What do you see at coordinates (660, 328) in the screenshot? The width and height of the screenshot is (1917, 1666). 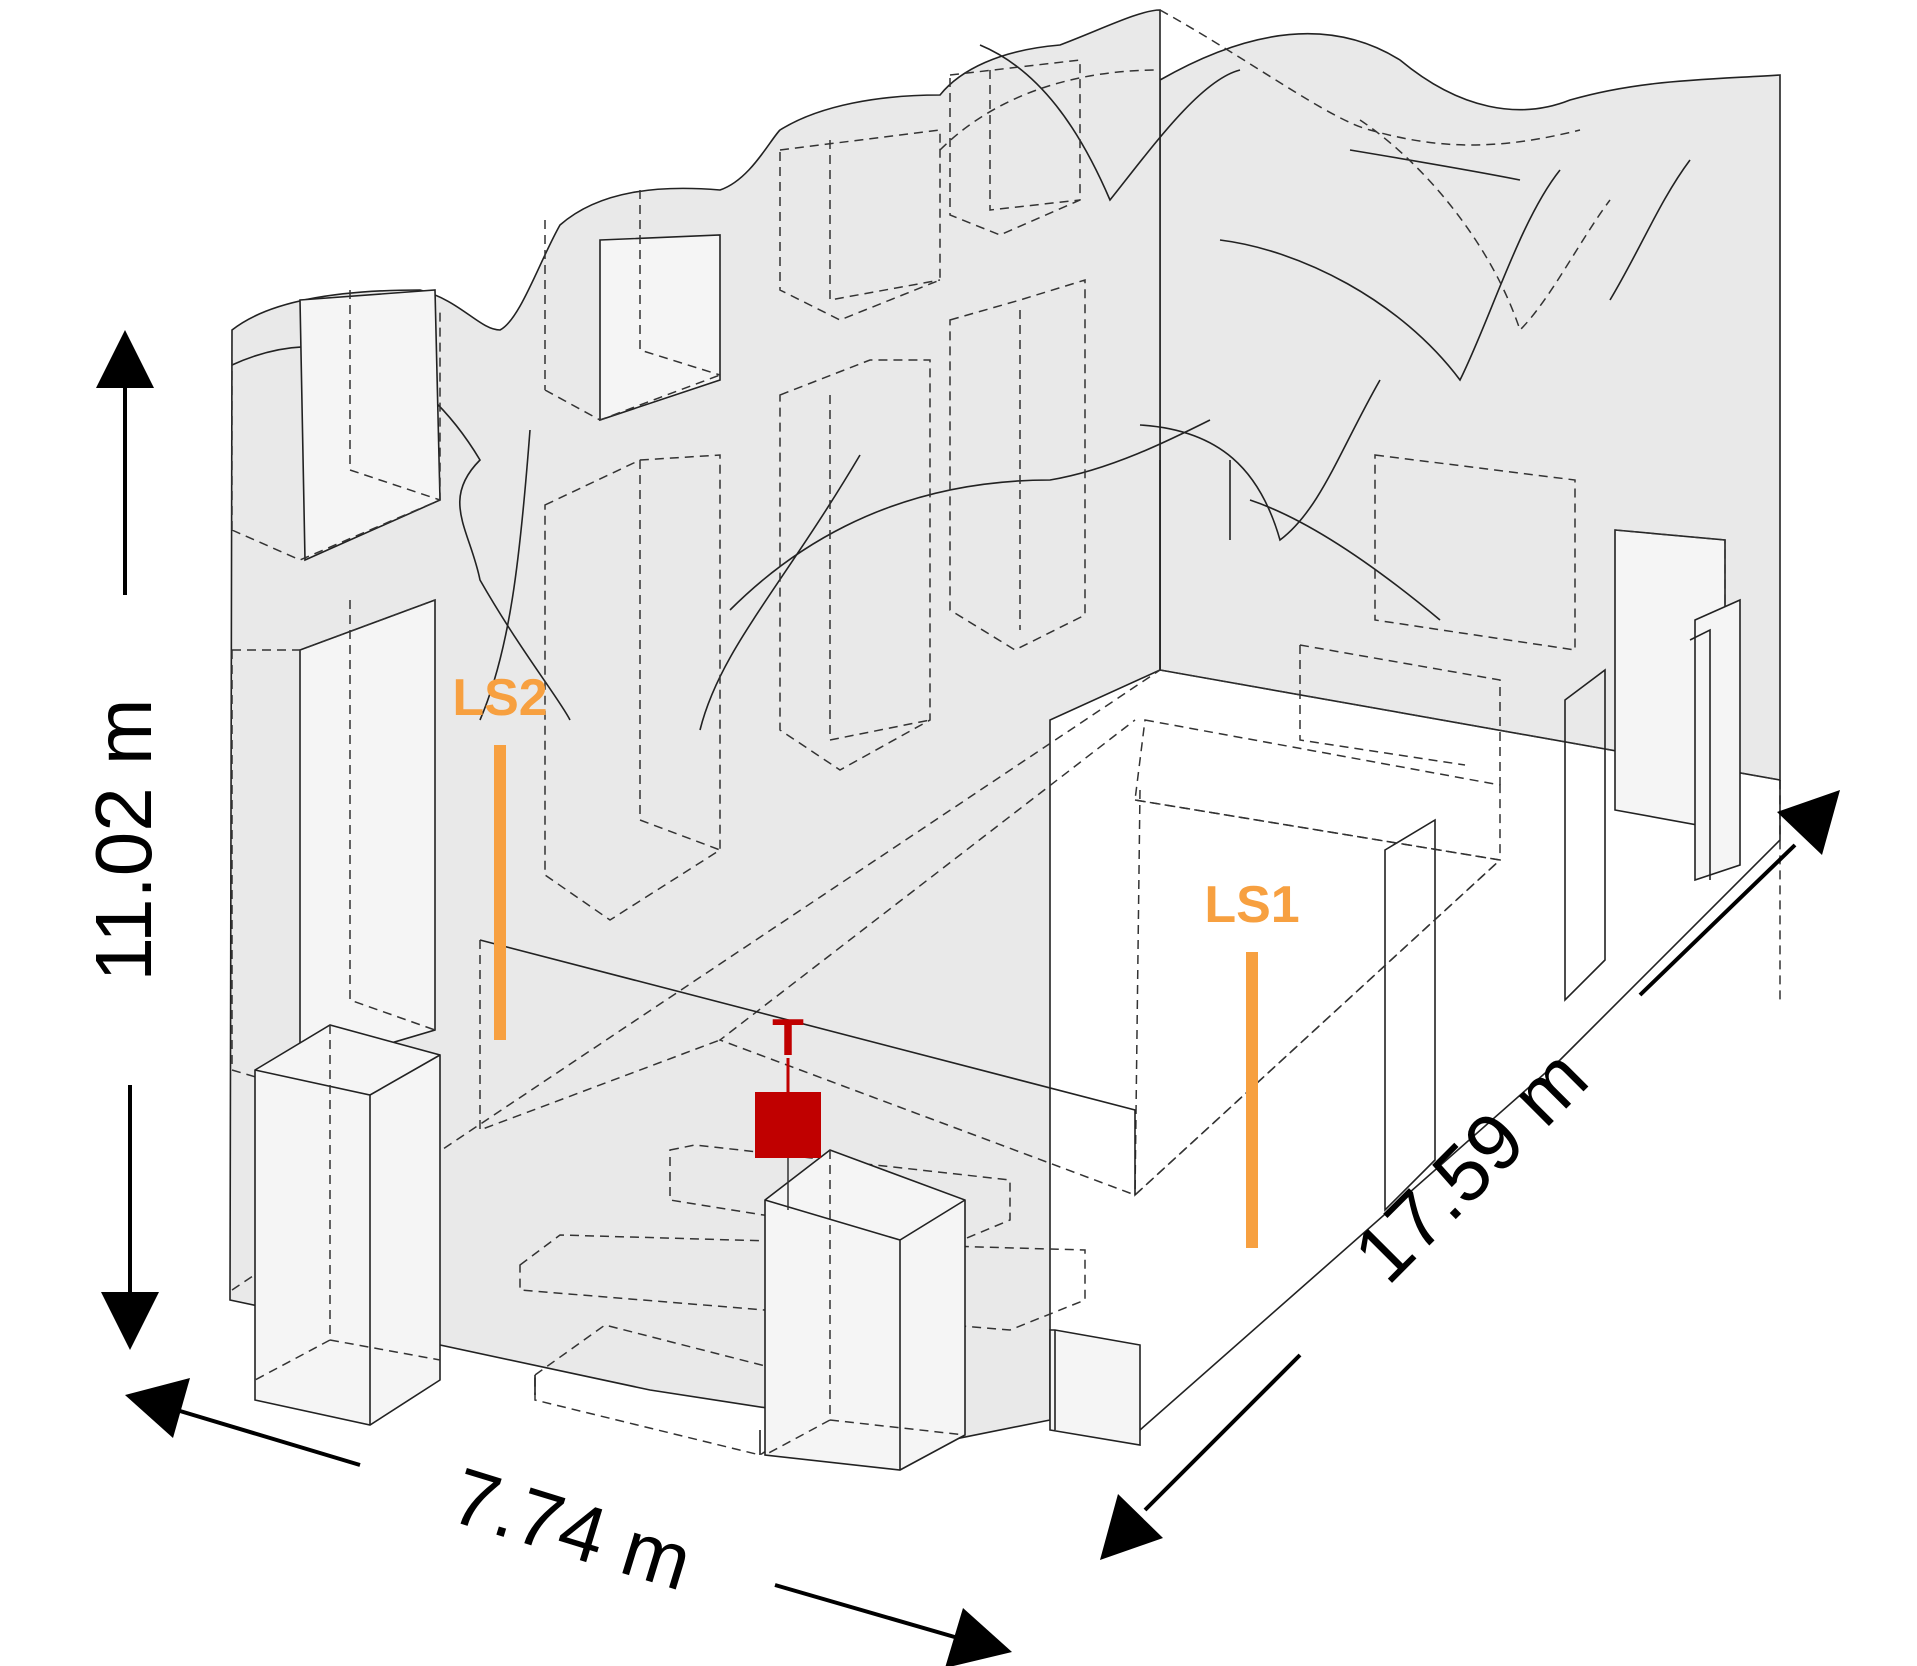 I see `niche-upper-mid` at bounding box center [660, 328].